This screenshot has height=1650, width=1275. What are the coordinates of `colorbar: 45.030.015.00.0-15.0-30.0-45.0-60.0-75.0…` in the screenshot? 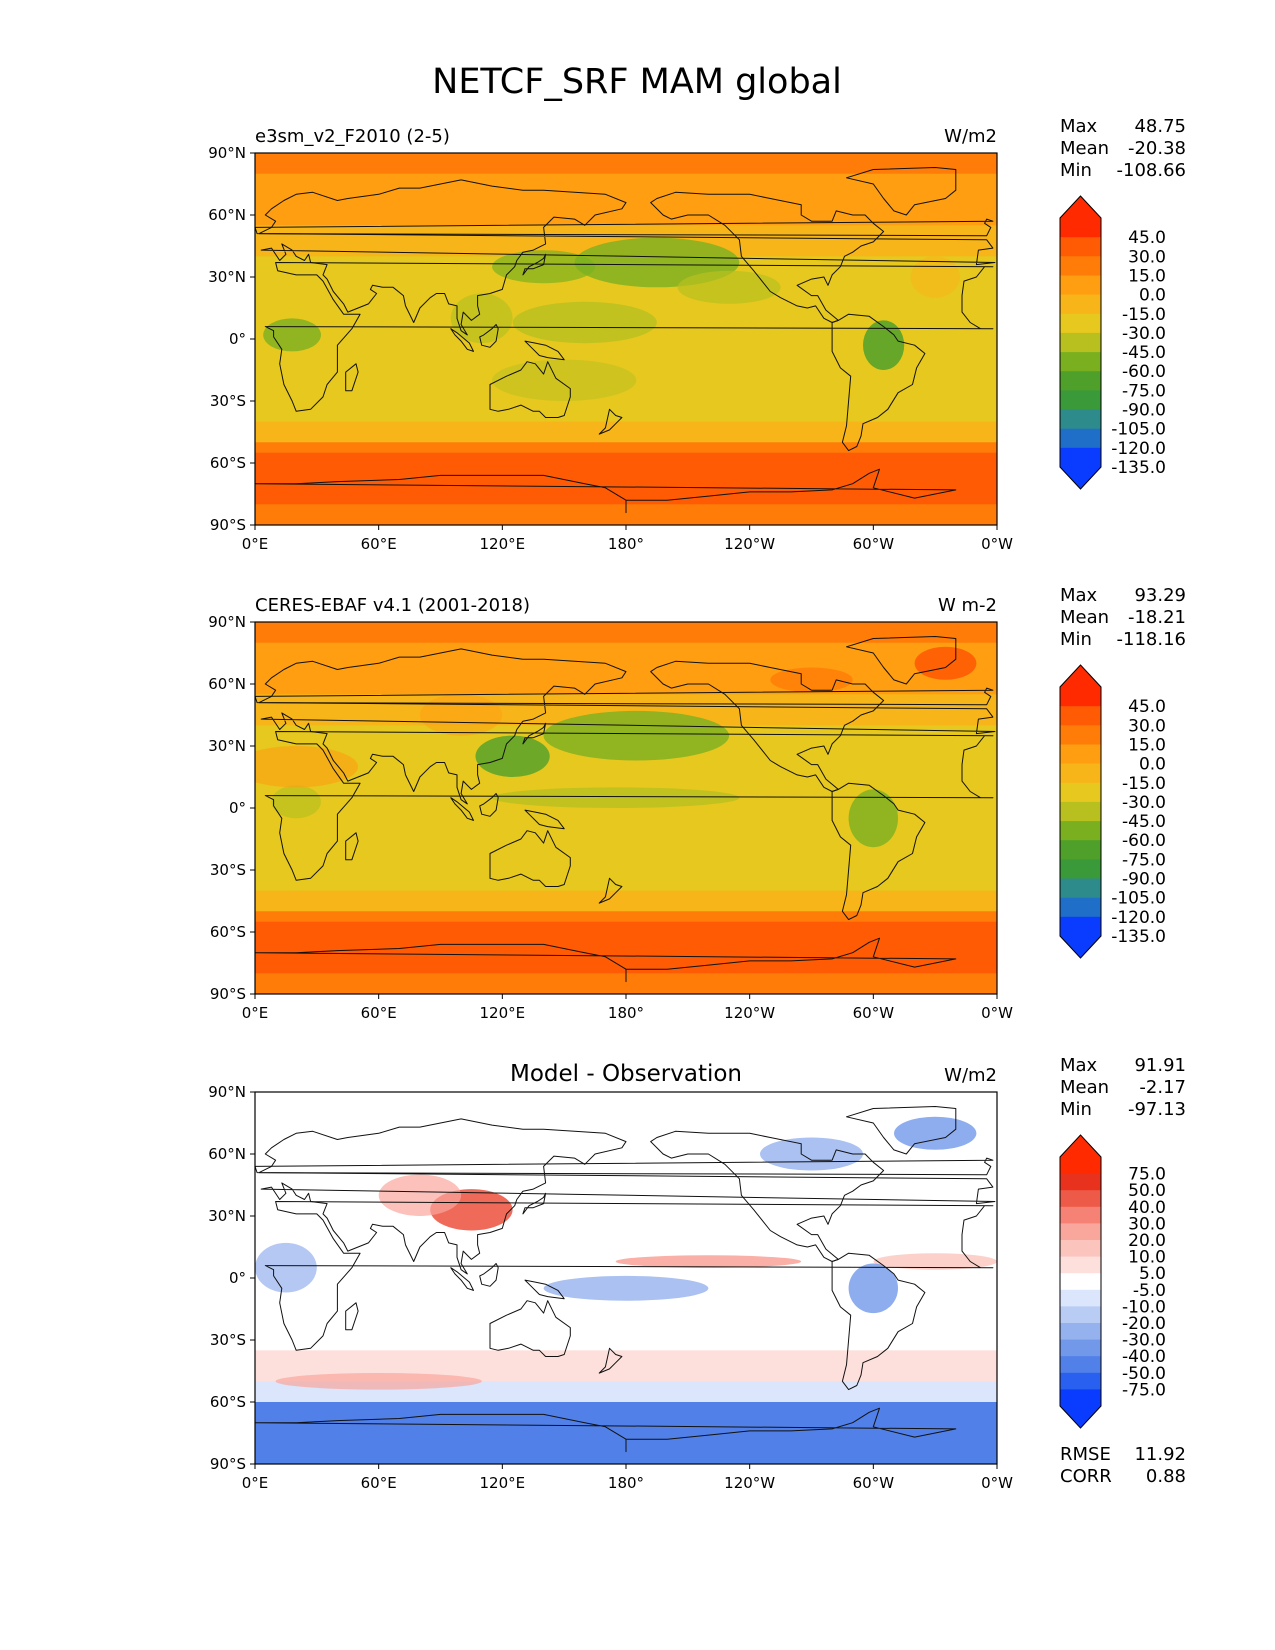 It's located at (1112, 811).